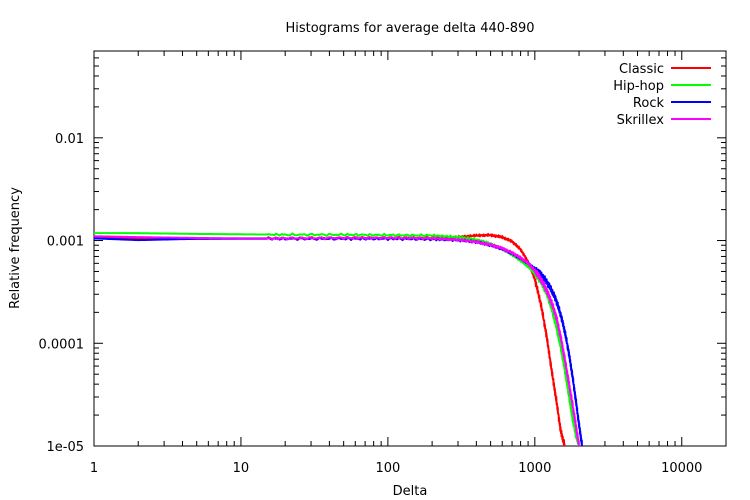 This screenshot has width=750, height=500. What do you see at coordinates (69, 139) in the screenshot?
I see `y-tick-label: 0.01` at bounding box center [69, 139].